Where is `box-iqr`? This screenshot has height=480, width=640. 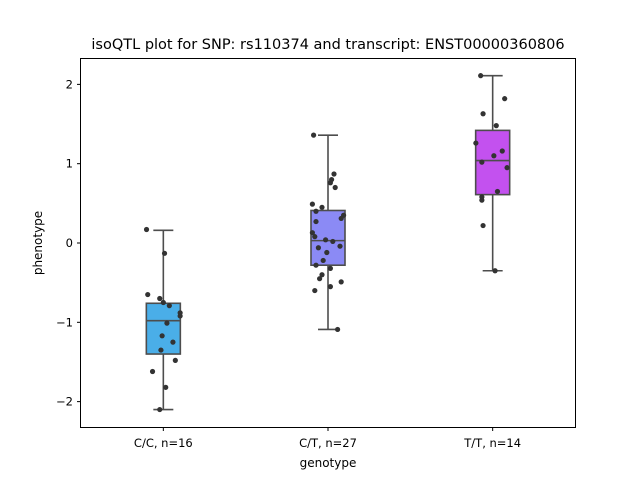 box-iqr is located at coordinates (163, 328).